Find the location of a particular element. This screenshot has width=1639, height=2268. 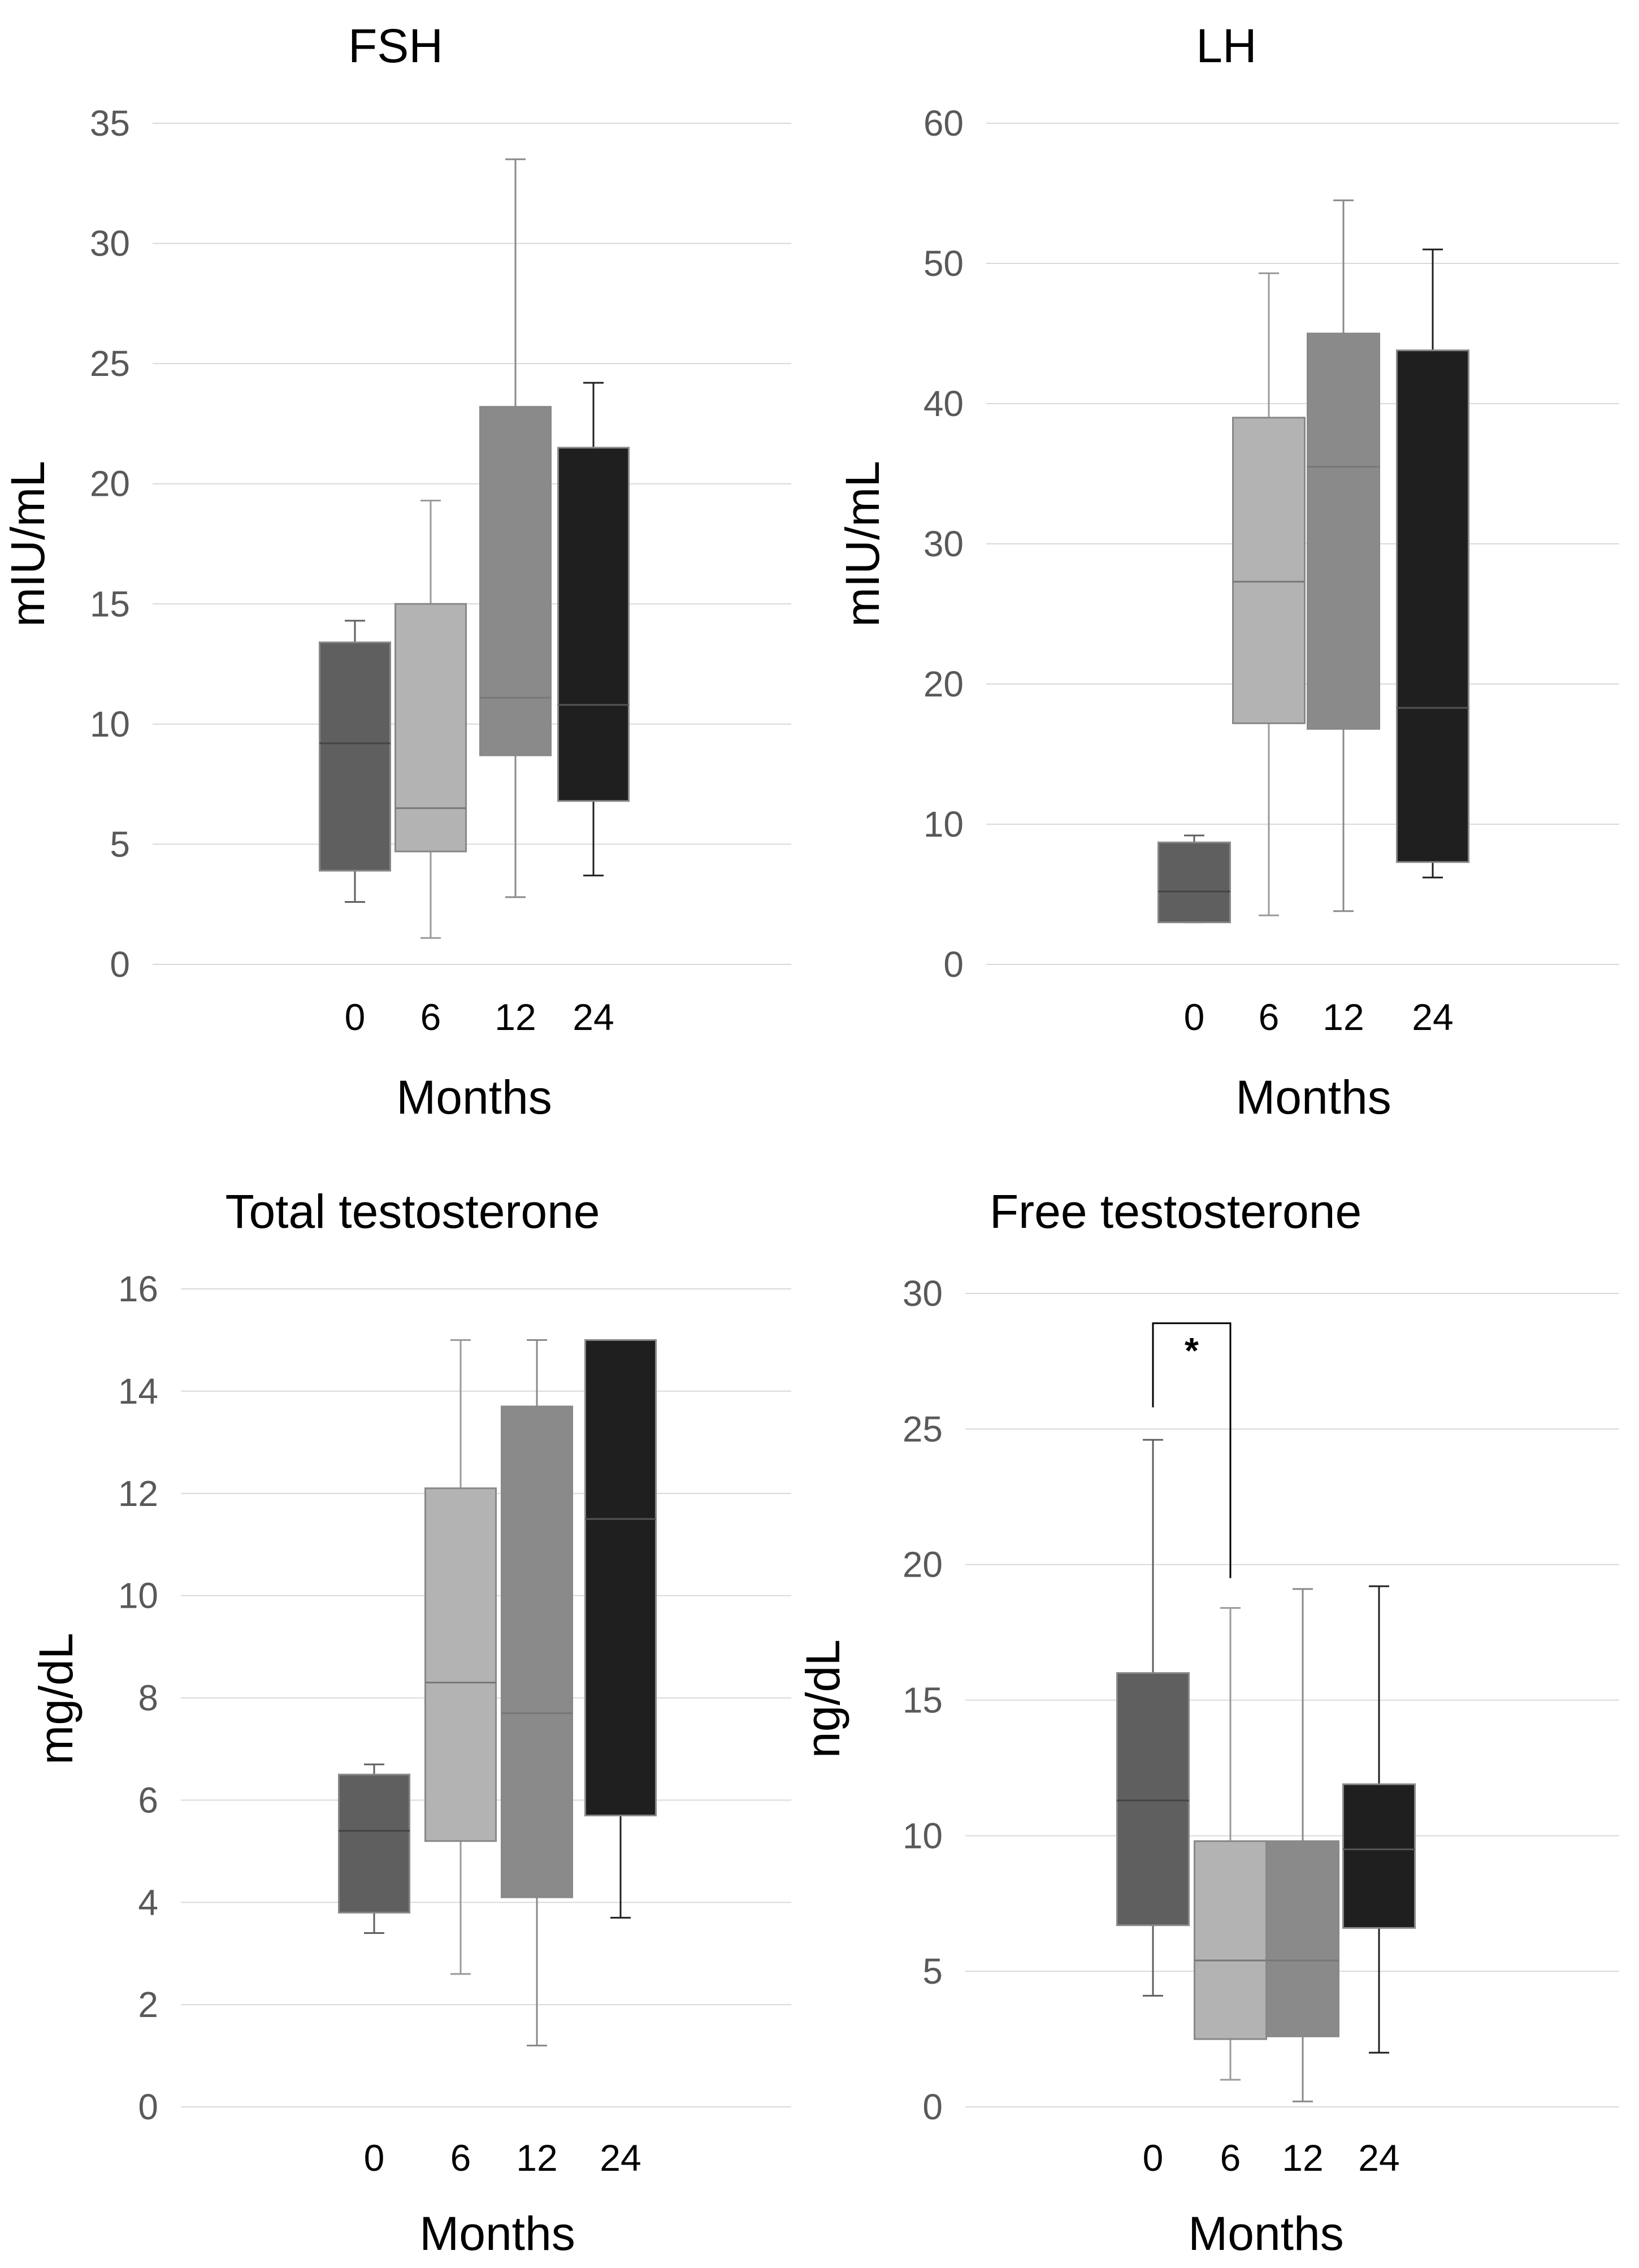

chart-title: LH is located at coordinates (1226, 45).